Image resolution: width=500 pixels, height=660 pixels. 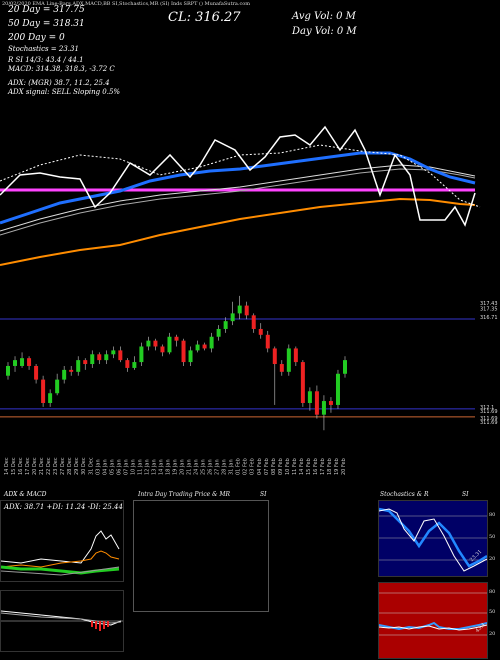 What do you see at coordinates (197, 467) in the screenshot?
I see `date-tick-label: 24 Jan` at bounding box center [197, 467].